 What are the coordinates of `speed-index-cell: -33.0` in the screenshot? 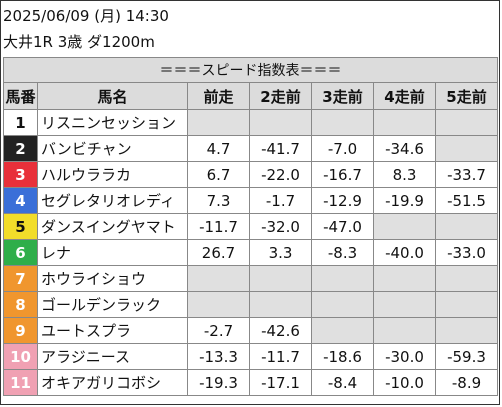 It's located at (466, 252).